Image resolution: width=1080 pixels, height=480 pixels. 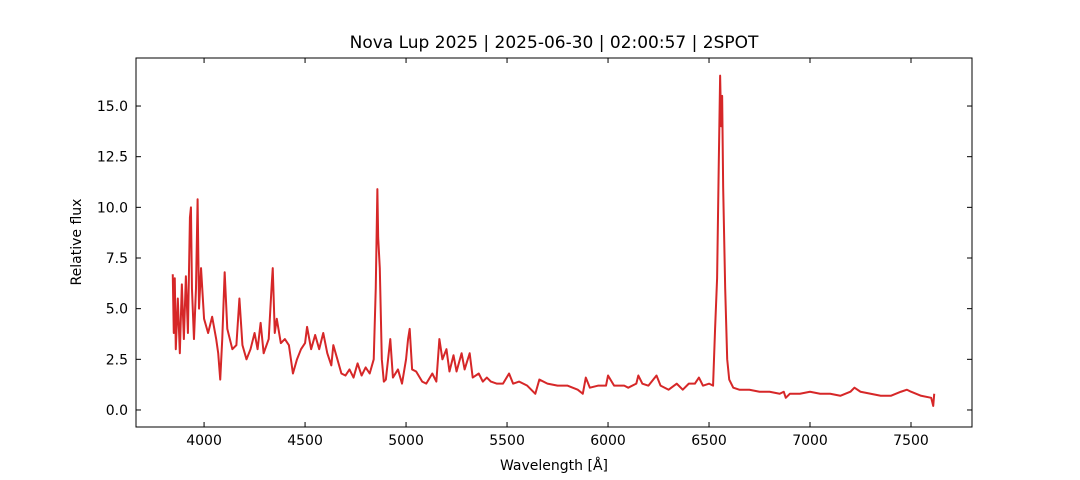 What do you see at coordinates (112, 208) in the screenshot?
I see `y-tick-label: 10.0` at bounding box center [112, 208].